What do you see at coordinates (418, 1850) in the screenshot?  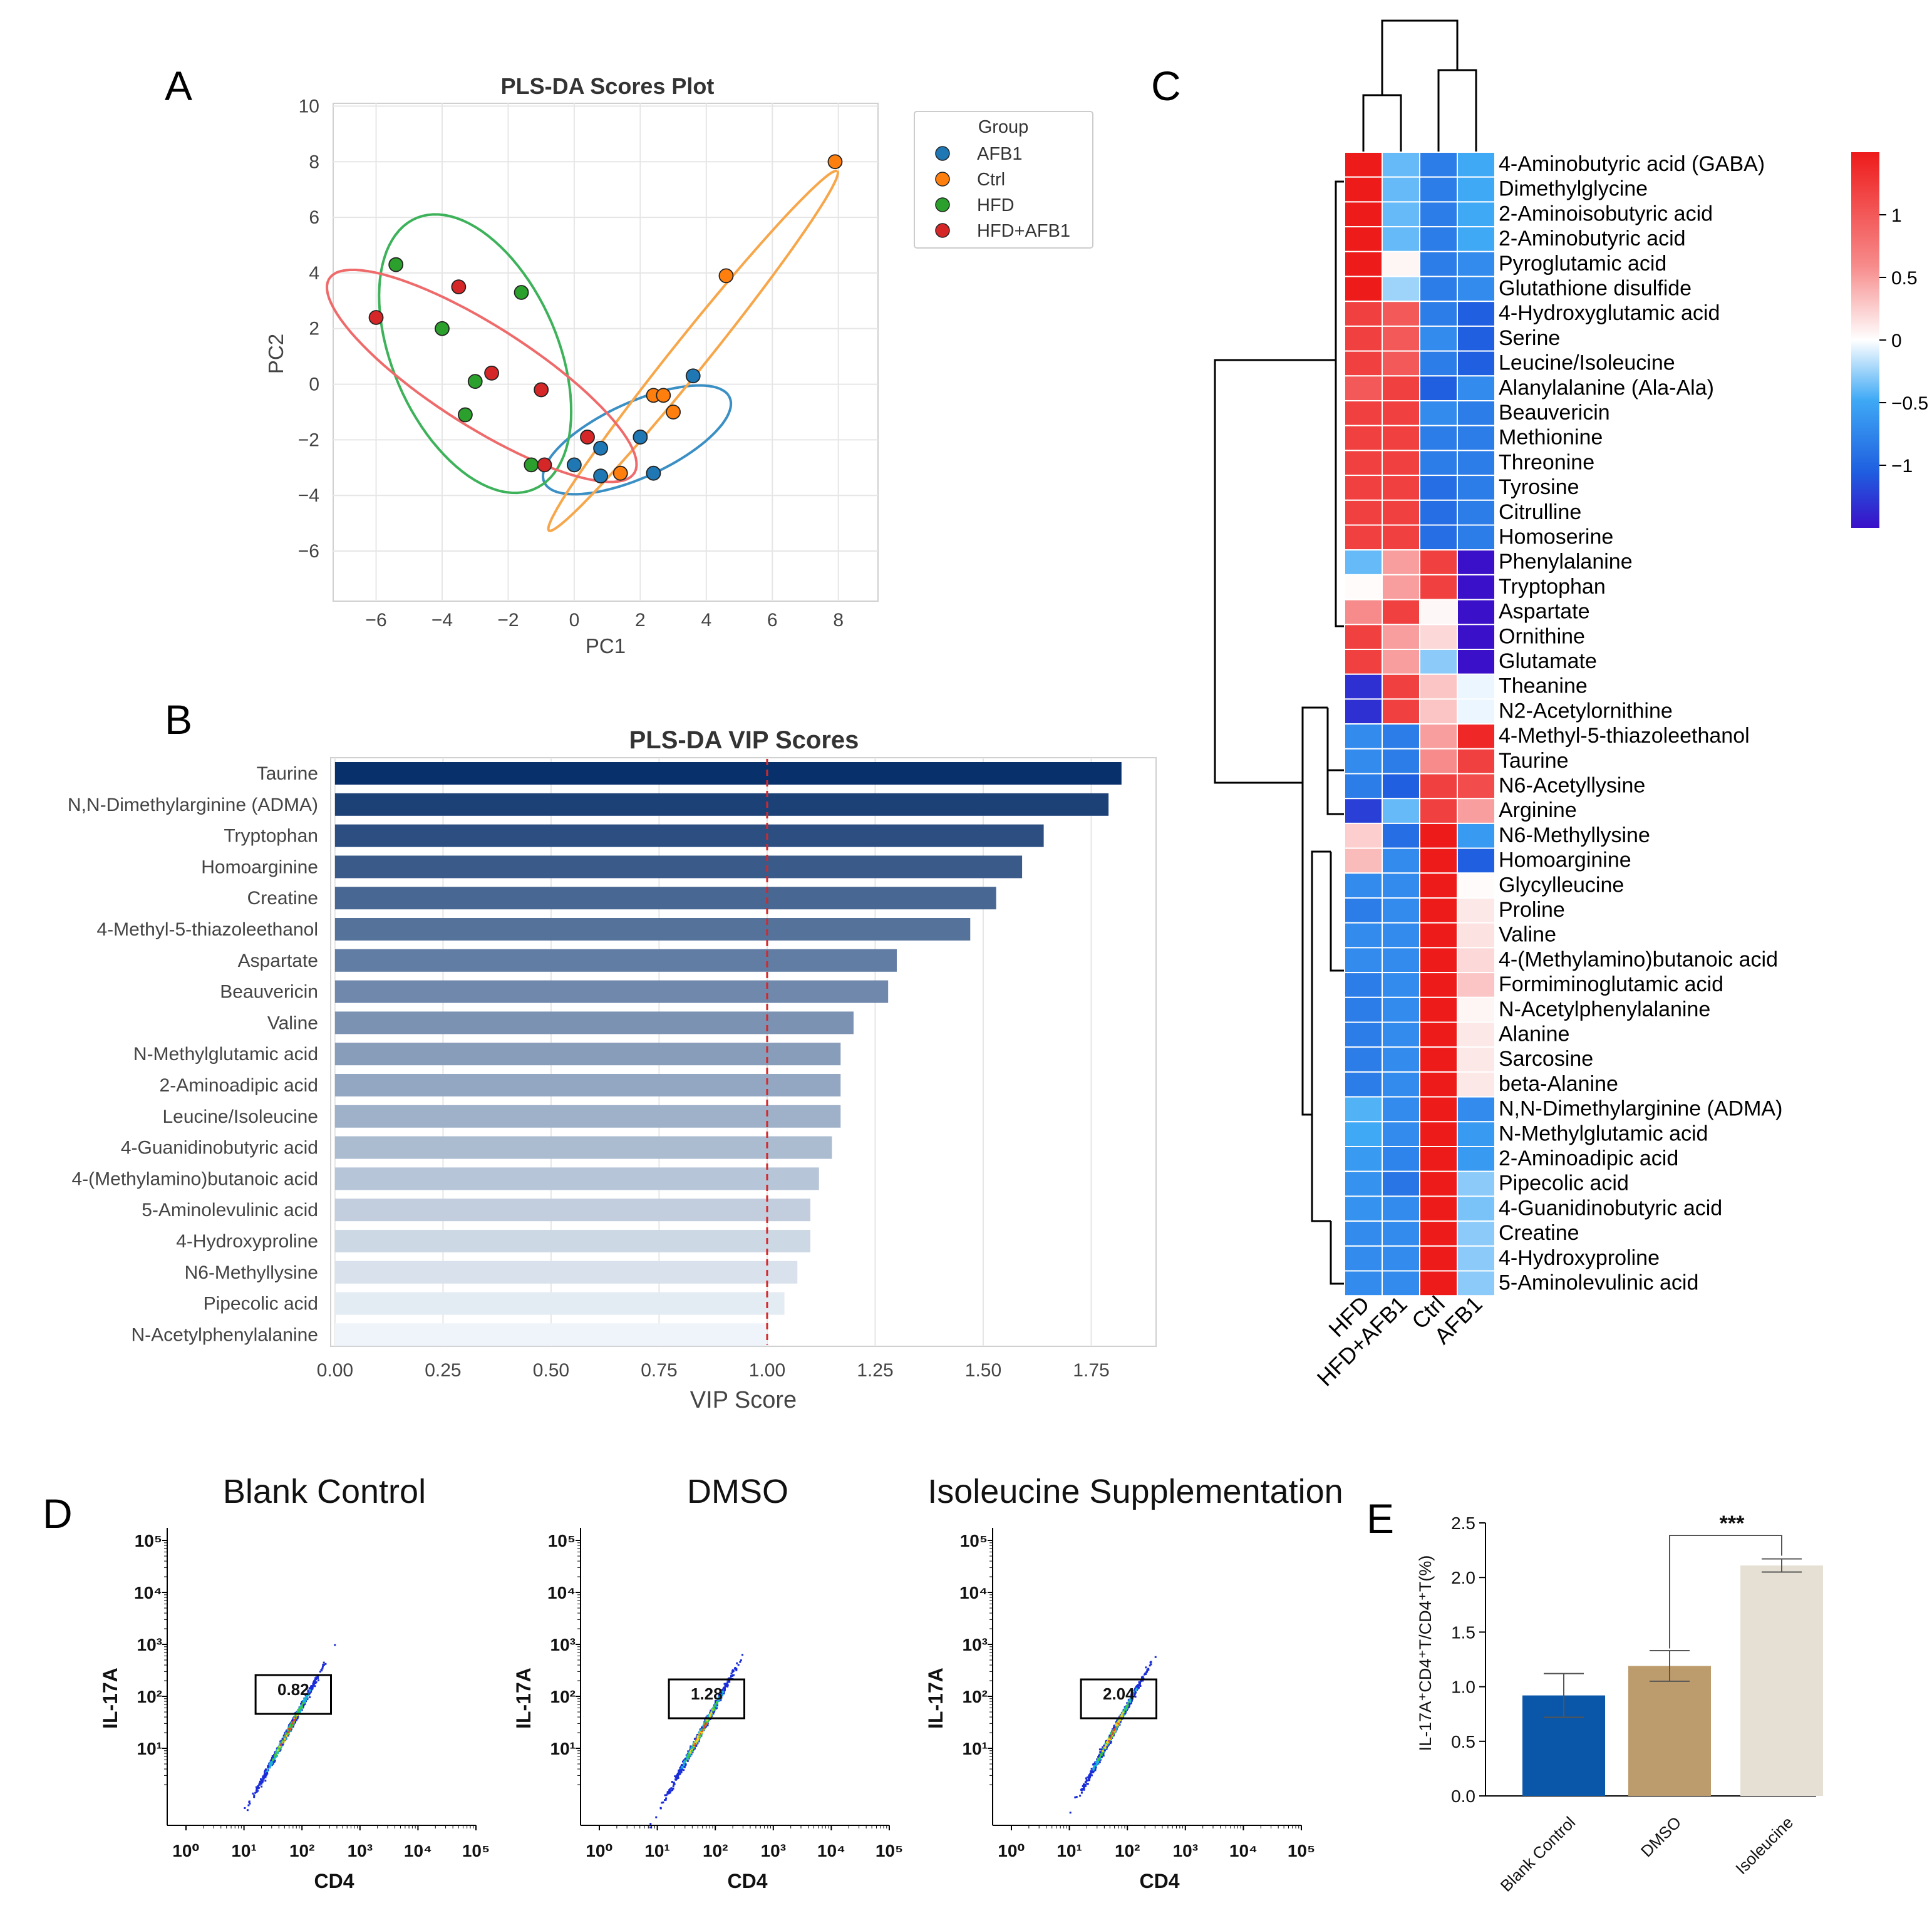 I see `x-tick-label: 10⁴` at bounding box center [418, 1850].